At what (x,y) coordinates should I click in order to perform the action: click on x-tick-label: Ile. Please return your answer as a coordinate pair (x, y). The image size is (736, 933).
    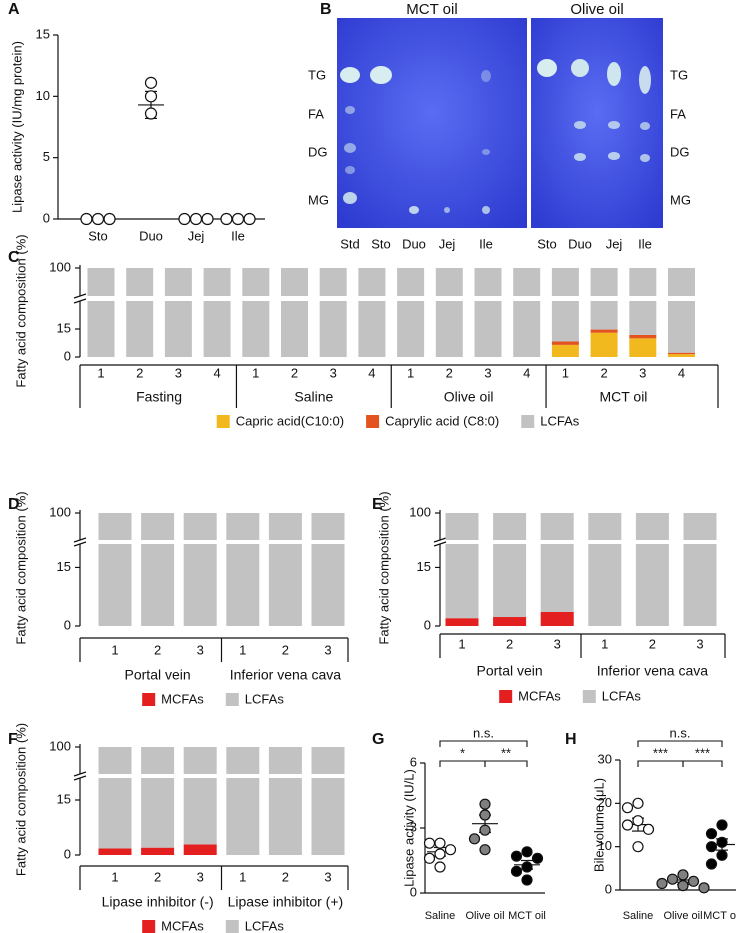
    Looking at the image, I should click on (238, 235).